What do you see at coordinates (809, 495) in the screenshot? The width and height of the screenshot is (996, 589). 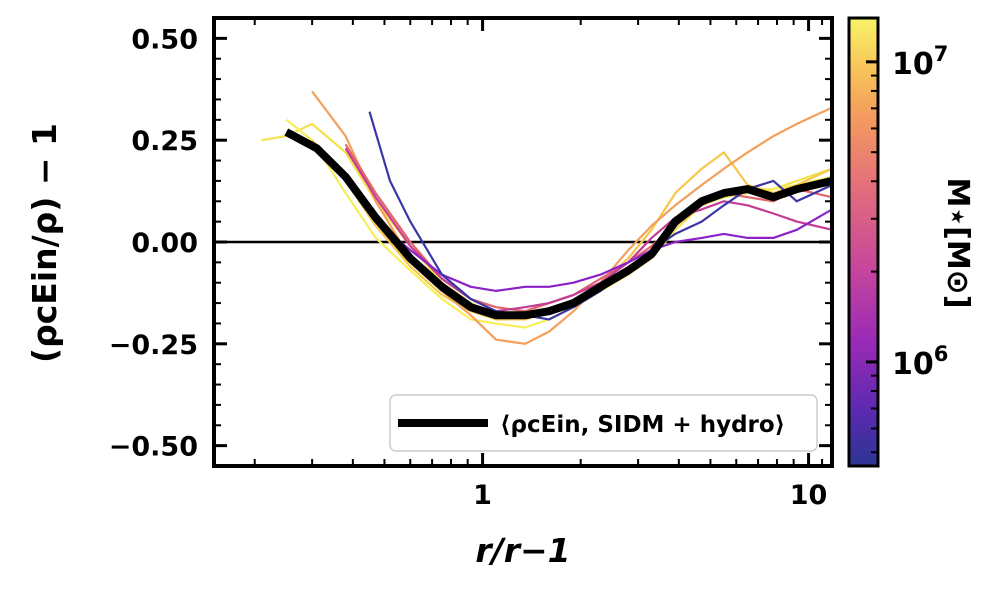 I see `x-tick-label: 10` at bounding box center [809, 495].